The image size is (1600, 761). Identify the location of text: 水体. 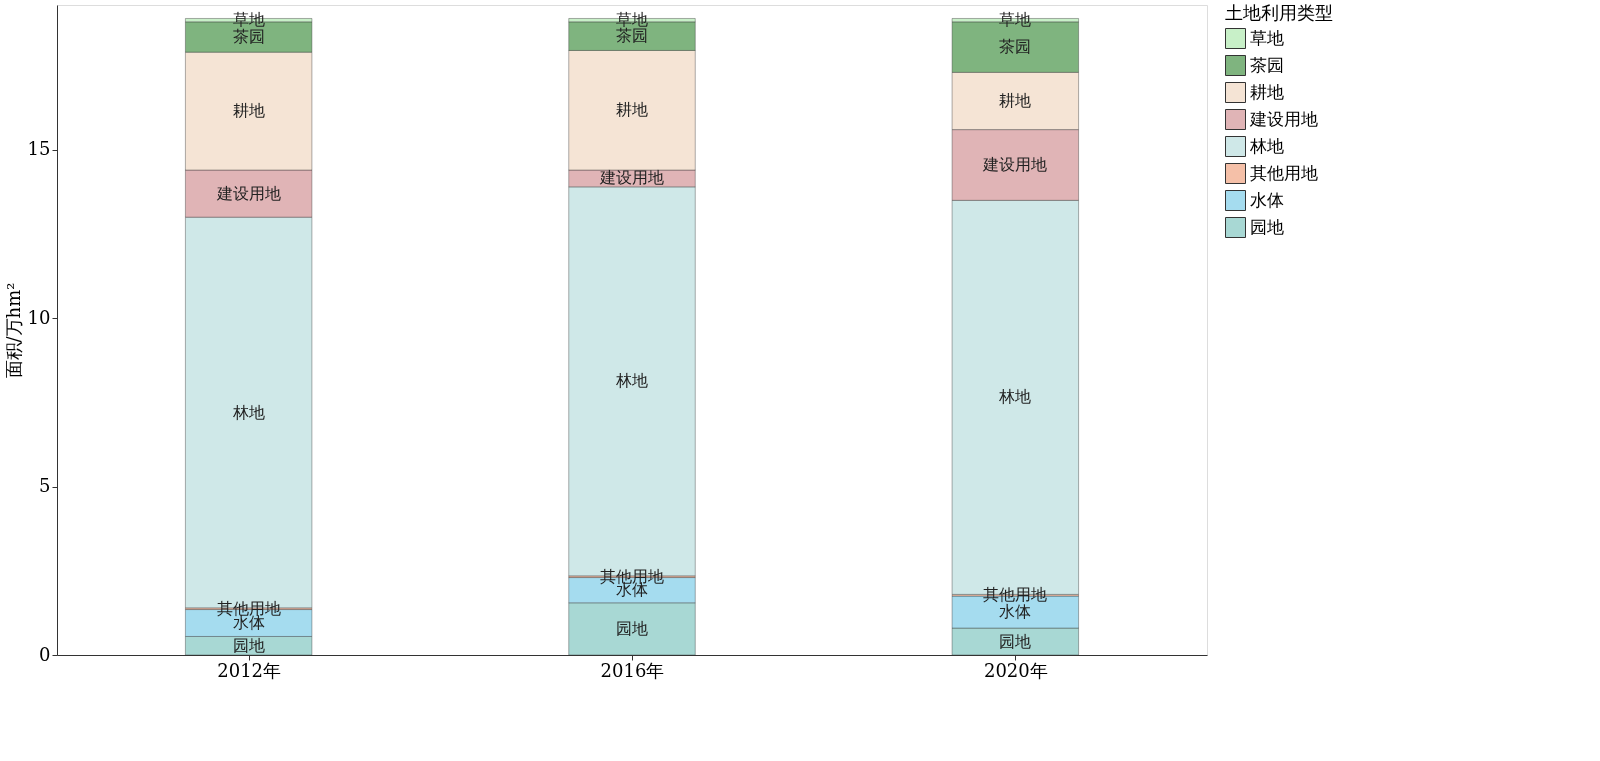
(1015, 612).